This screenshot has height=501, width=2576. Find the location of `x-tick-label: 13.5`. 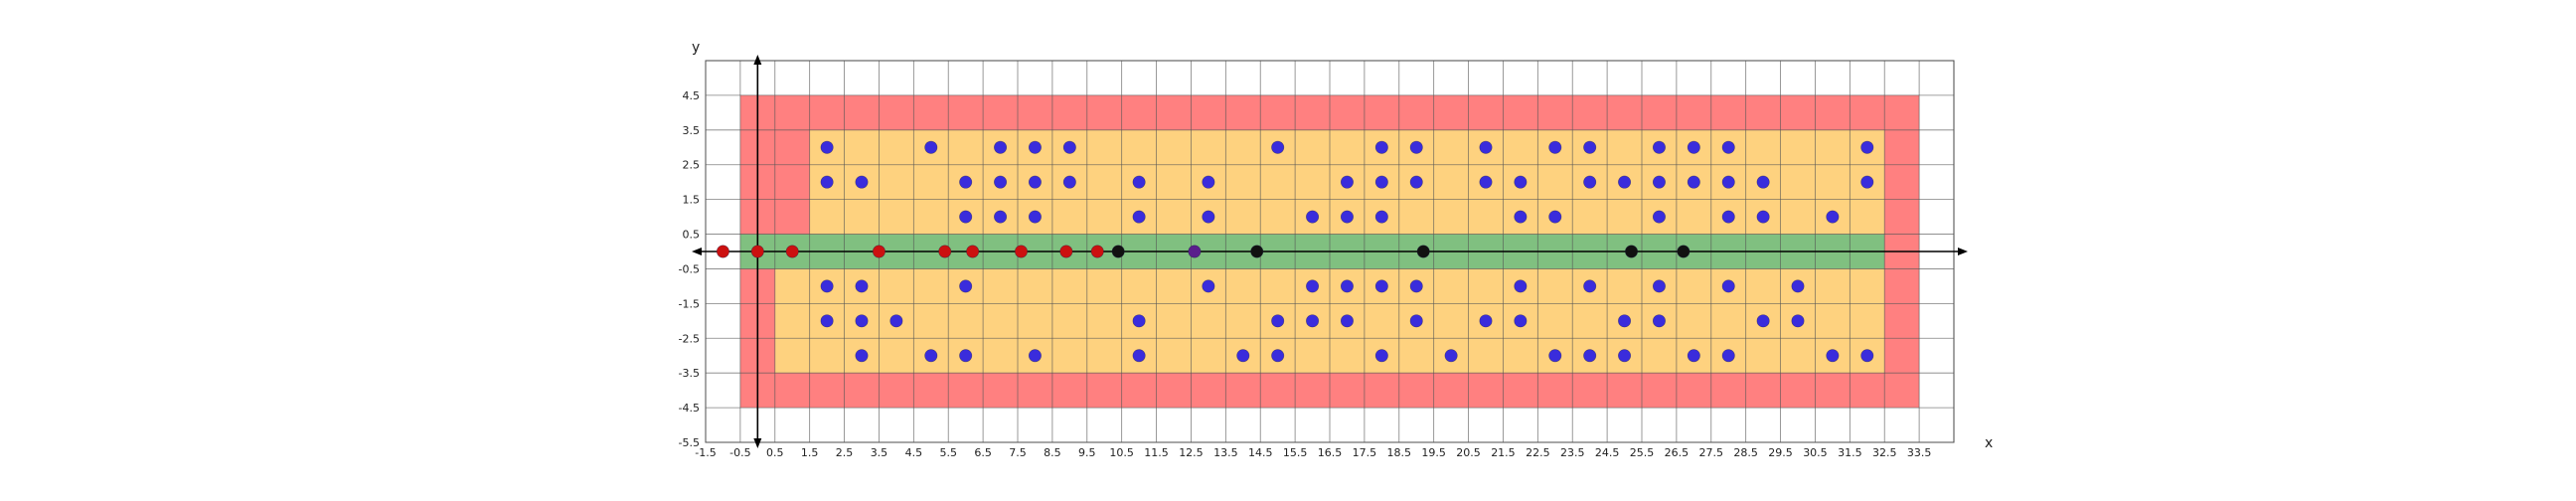

x-tick-label: 13.5 is located at coordinates (1225, 452).